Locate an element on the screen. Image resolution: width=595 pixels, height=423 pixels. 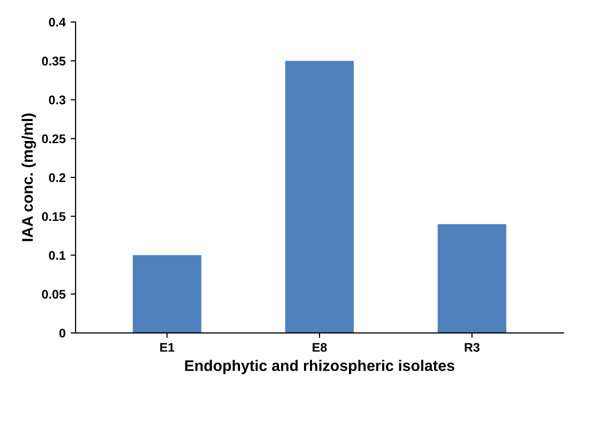
x-axis-title: Endophytic and rhizospheric isolates is located at coordinates (319, 367).